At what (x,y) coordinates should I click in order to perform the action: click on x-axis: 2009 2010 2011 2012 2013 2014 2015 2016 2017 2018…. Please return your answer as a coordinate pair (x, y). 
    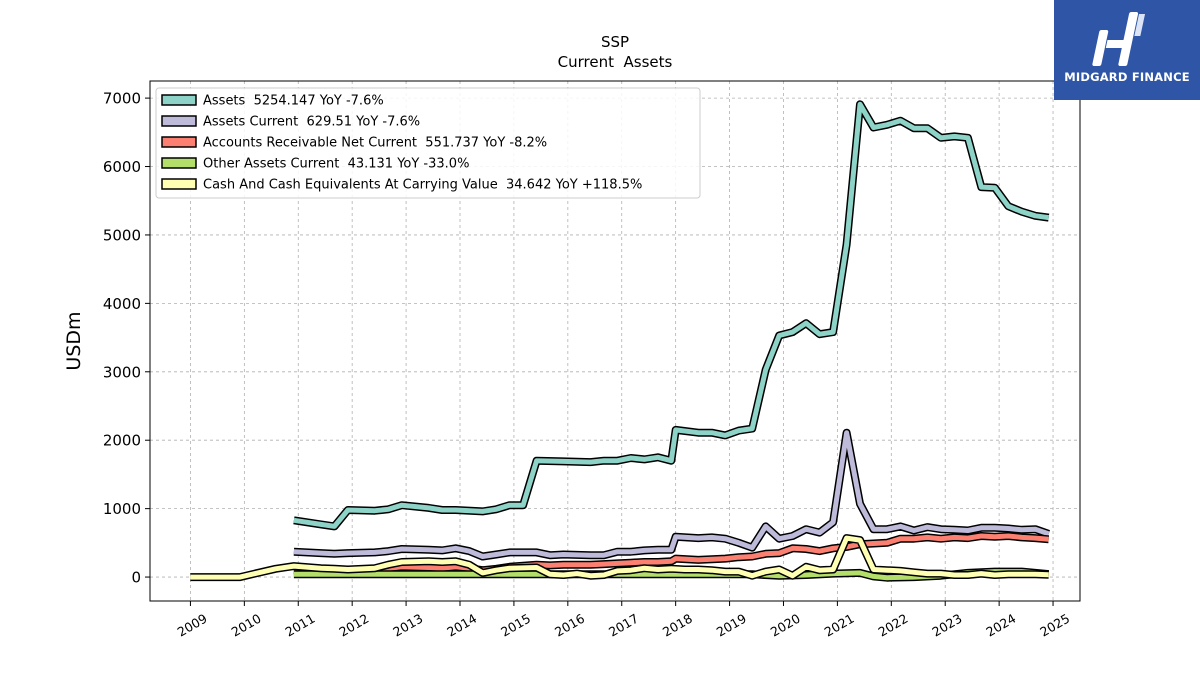
    Looking at the image, I should click on (623, 620).